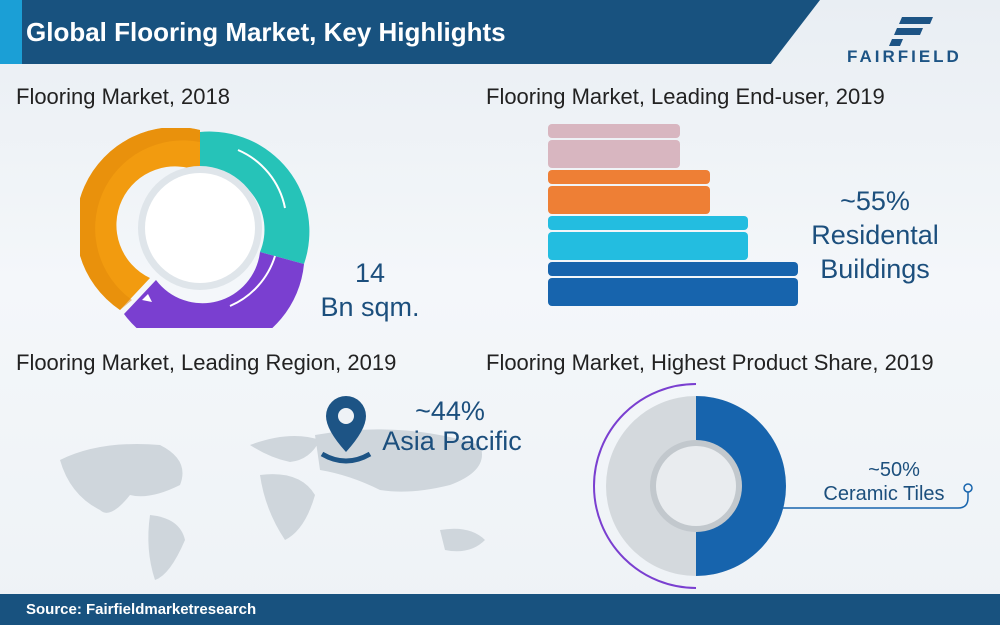 This screenshot has height=625, width=1000. Describe the element at coordinates (370, 307) in the screenshot. I see `market-2018-unit: Bn sqm.` at that location.